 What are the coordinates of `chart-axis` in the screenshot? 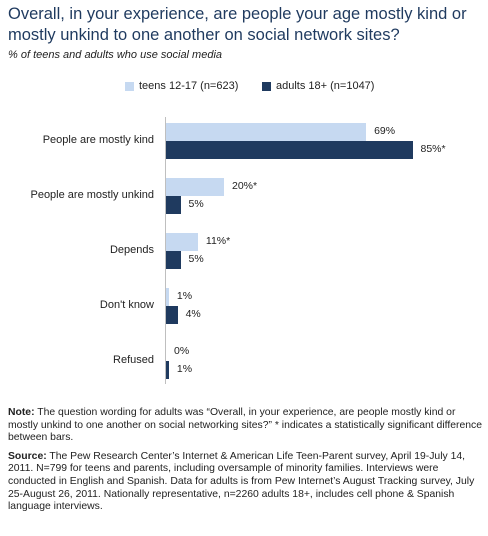 It's located at (165, 250).